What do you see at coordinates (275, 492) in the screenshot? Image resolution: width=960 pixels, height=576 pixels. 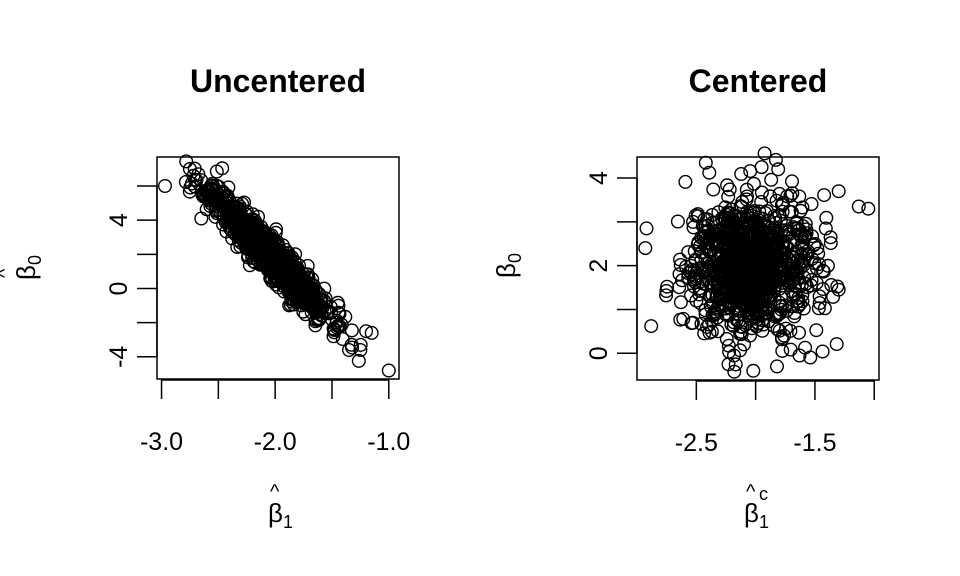 I see `hat-accent: ^` at bounding box center [275, 492].